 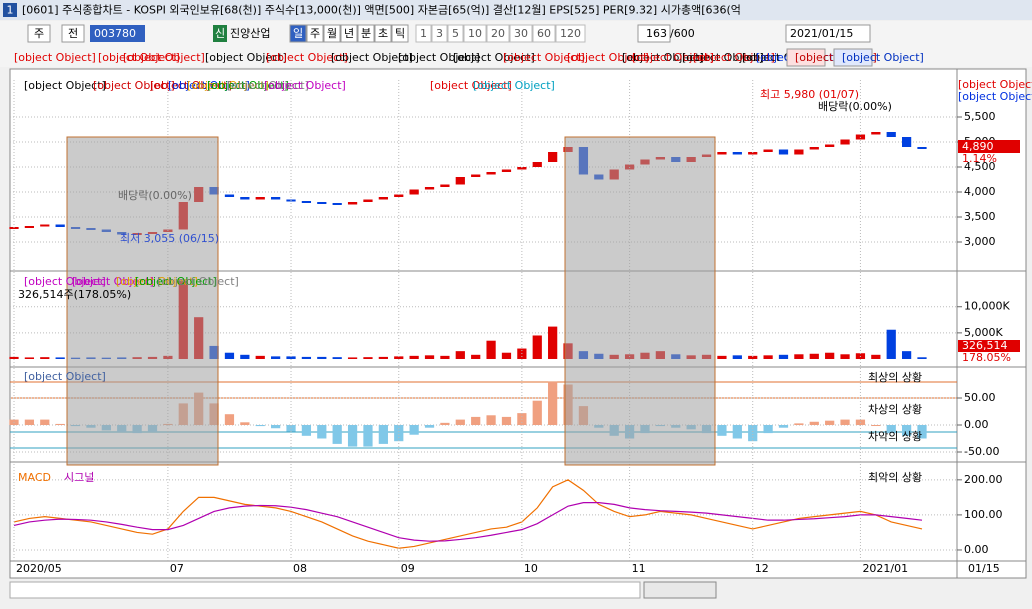 I want to click on tab: 주, so click(x=39, y=33).